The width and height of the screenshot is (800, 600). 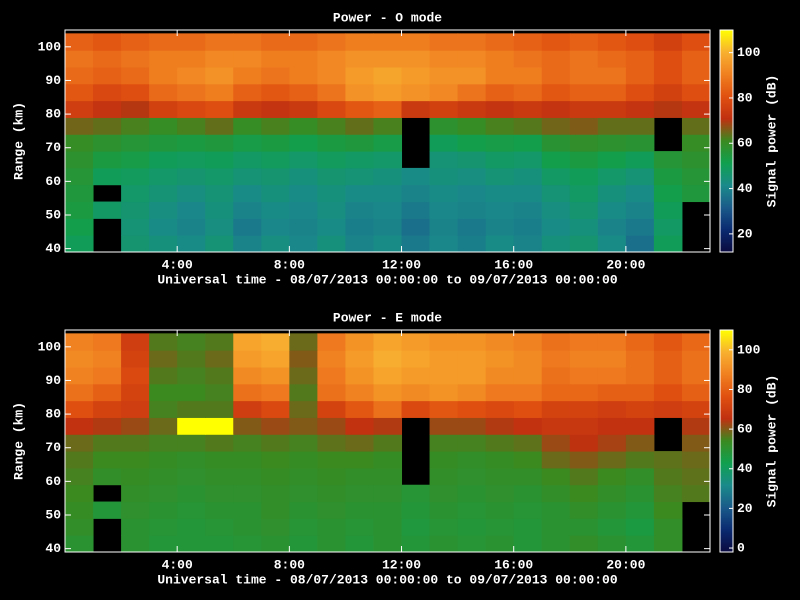 What do you see at coordinates (53, 248) in the screenshot?
I see `y-tick-label: 40` at bounding box center [53, 248].